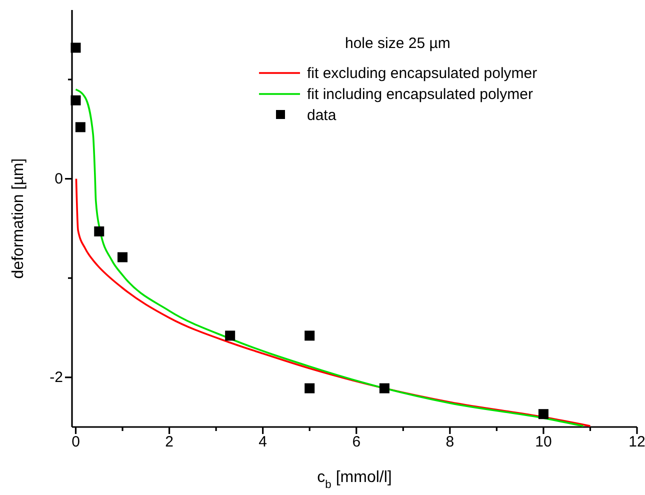 The height and width of the screenshot is (495, 645). What do you see at coordinates (18, 218) in the screenshot?
I see `y-axis-title: deformation [µm]` at bounding box center [18, 218].